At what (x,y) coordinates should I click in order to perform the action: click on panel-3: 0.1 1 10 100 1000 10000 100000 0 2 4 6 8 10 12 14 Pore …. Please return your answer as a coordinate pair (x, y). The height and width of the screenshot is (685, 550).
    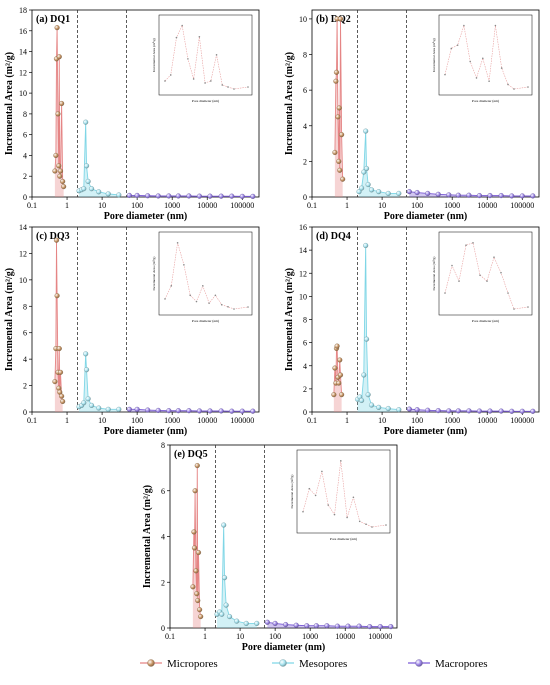
    Looking at the image, I should click on (132, 330).